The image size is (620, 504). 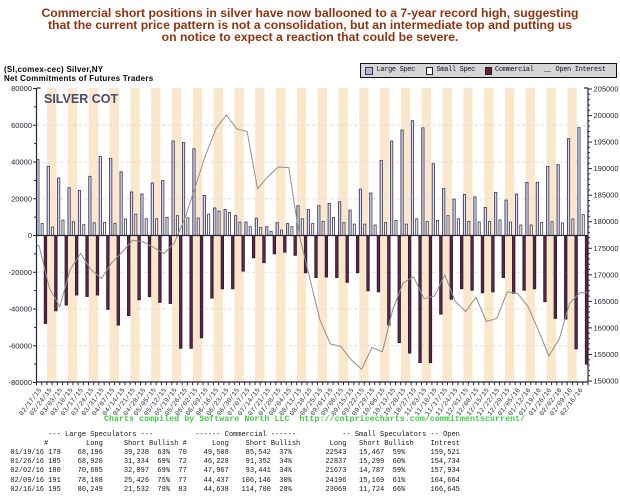 What do you see at coordinates (606, 115) in the screenshot?
I see `svg-text: 200000` at bounding box center [606, 115].